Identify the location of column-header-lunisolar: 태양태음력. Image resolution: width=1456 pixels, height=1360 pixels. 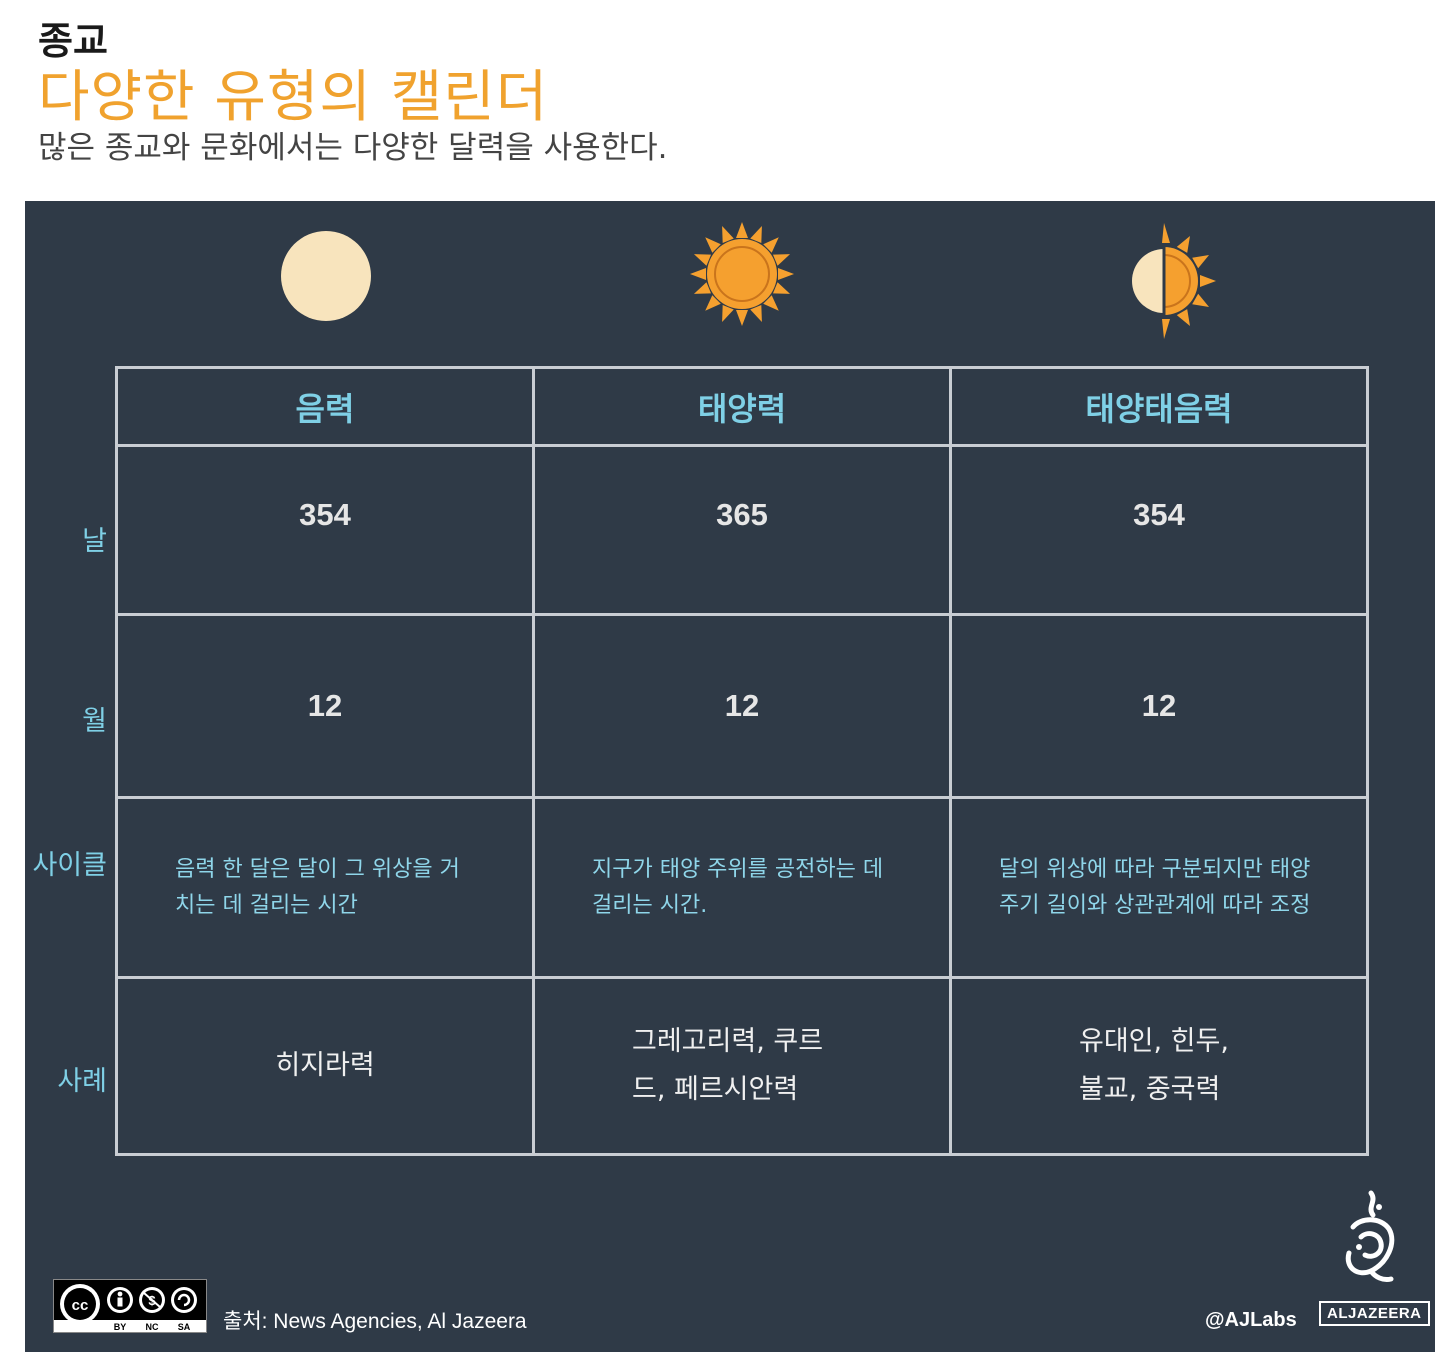
(1159, 408).